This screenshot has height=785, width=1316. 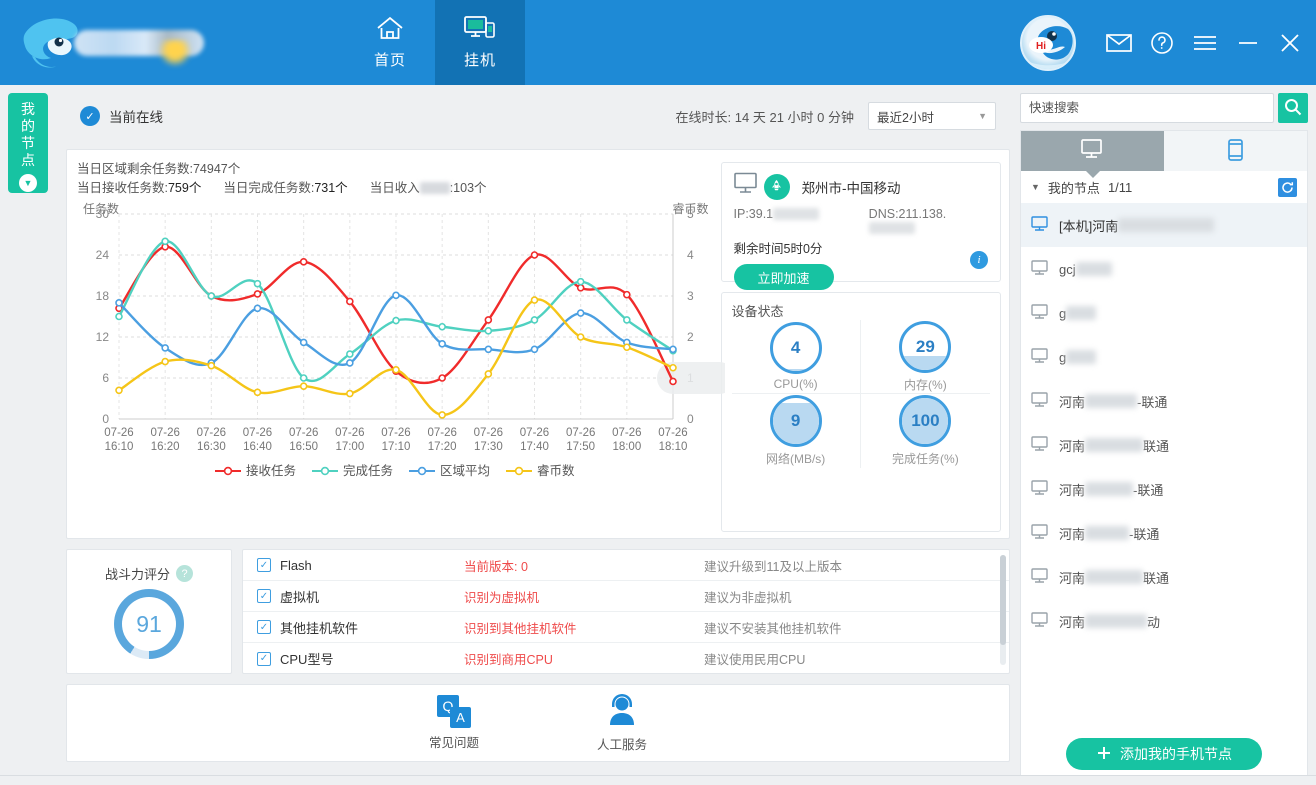 I want to click on refresh-icon, so click(x=1287, y=187).